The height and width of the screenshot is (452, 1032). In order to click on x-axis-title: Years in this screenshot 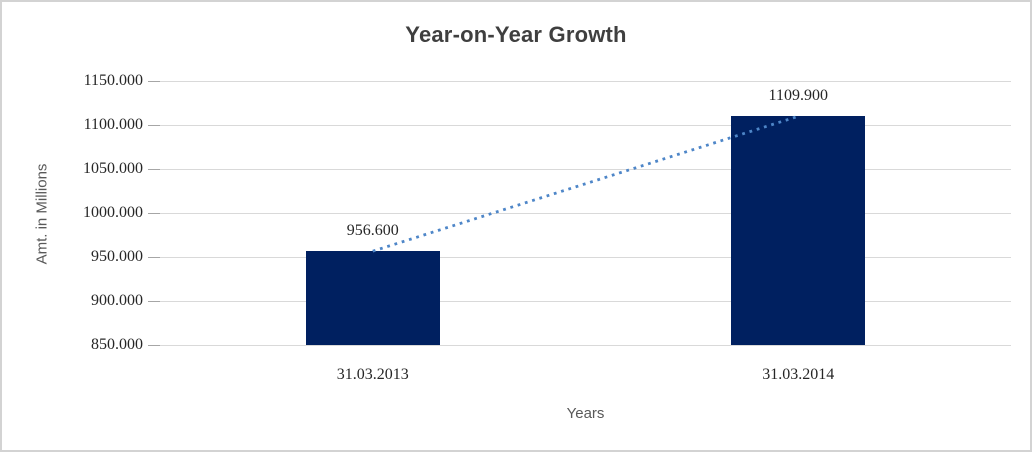, I will do `click(585, 413)`.